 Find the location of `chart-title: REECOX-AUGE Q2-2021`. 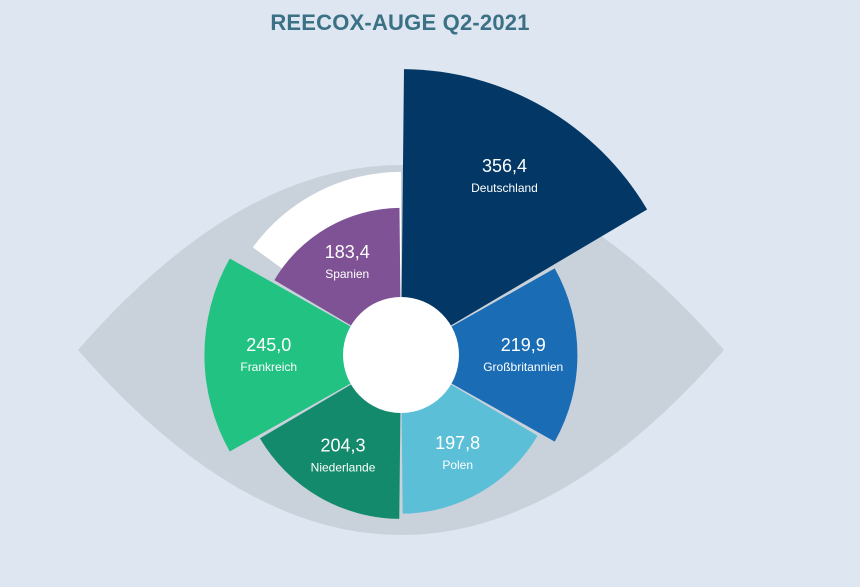

chart-title: REECOX-AUGE Q2-2021 is located at coordinates (400, 22).